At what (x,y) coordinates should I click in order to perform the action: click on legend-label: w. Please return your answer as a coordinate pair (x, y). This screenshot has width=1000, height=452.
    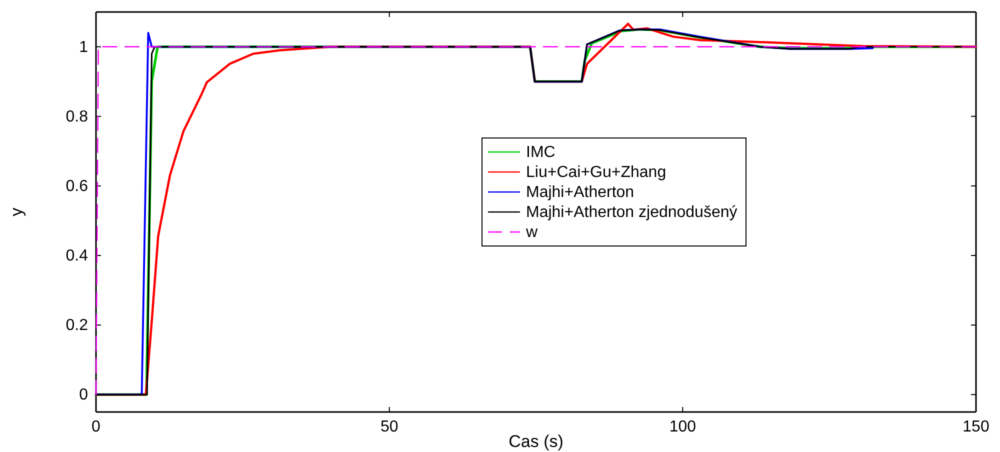
    Looking at the image, I should click on (531, 232).